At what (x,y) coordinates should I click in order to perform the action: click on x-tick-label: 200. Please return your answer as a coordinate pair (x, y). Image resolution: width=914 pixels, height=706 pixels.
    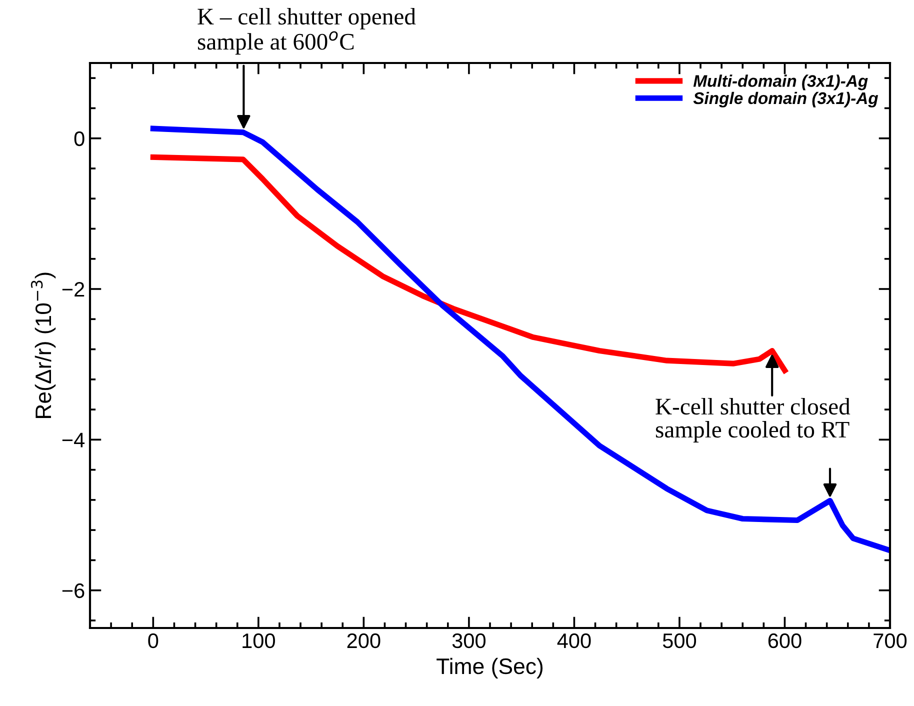
    Looking at the image, I should click on (363, 640).